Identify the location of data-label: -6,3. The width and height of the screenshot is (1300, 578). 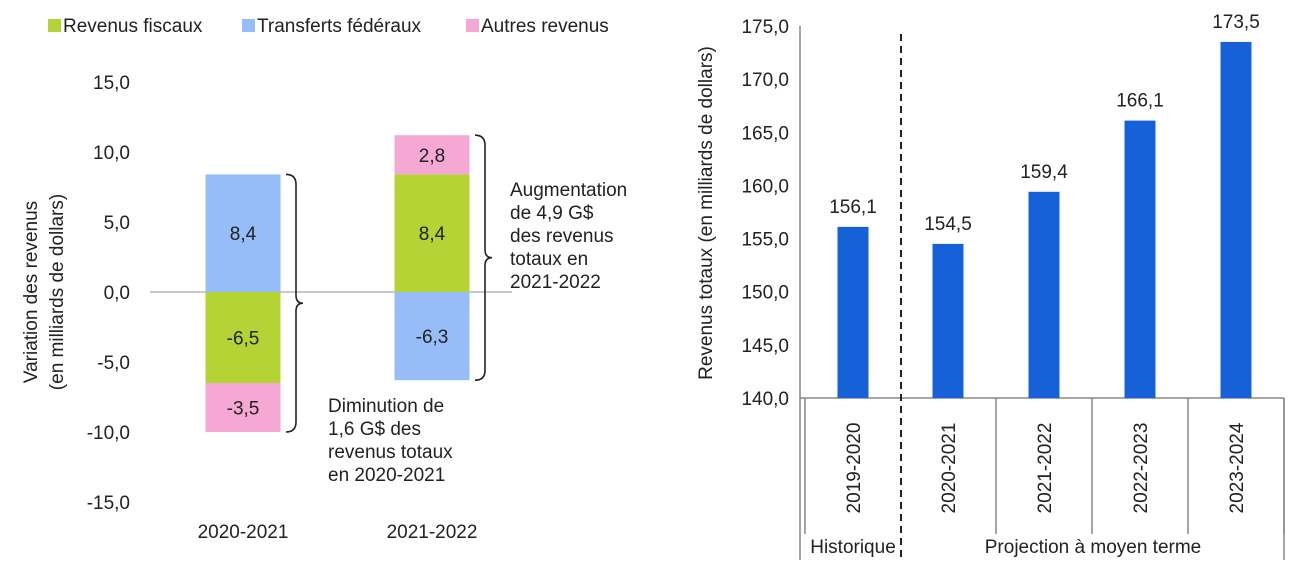
(432, 337).